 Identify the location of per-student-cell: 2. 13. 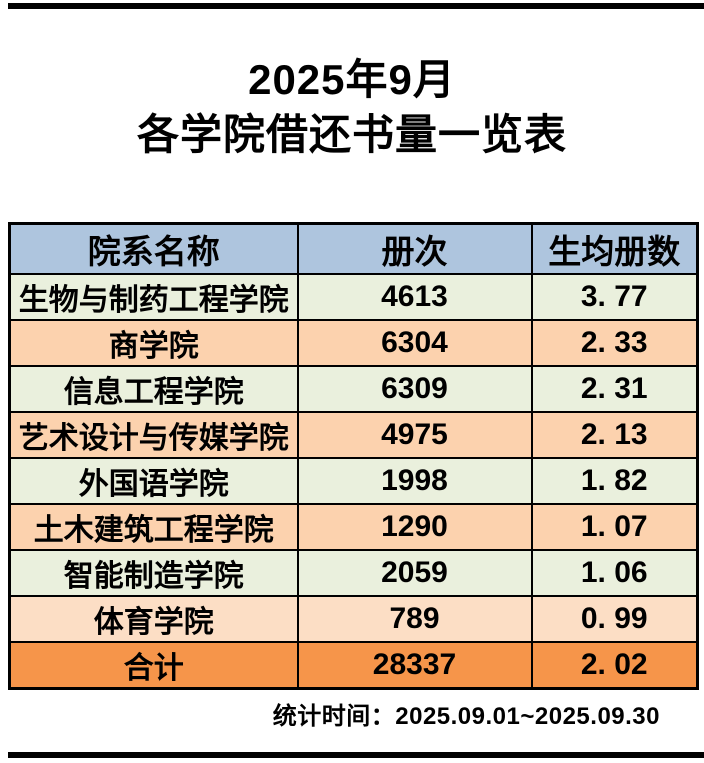
(614, 435).